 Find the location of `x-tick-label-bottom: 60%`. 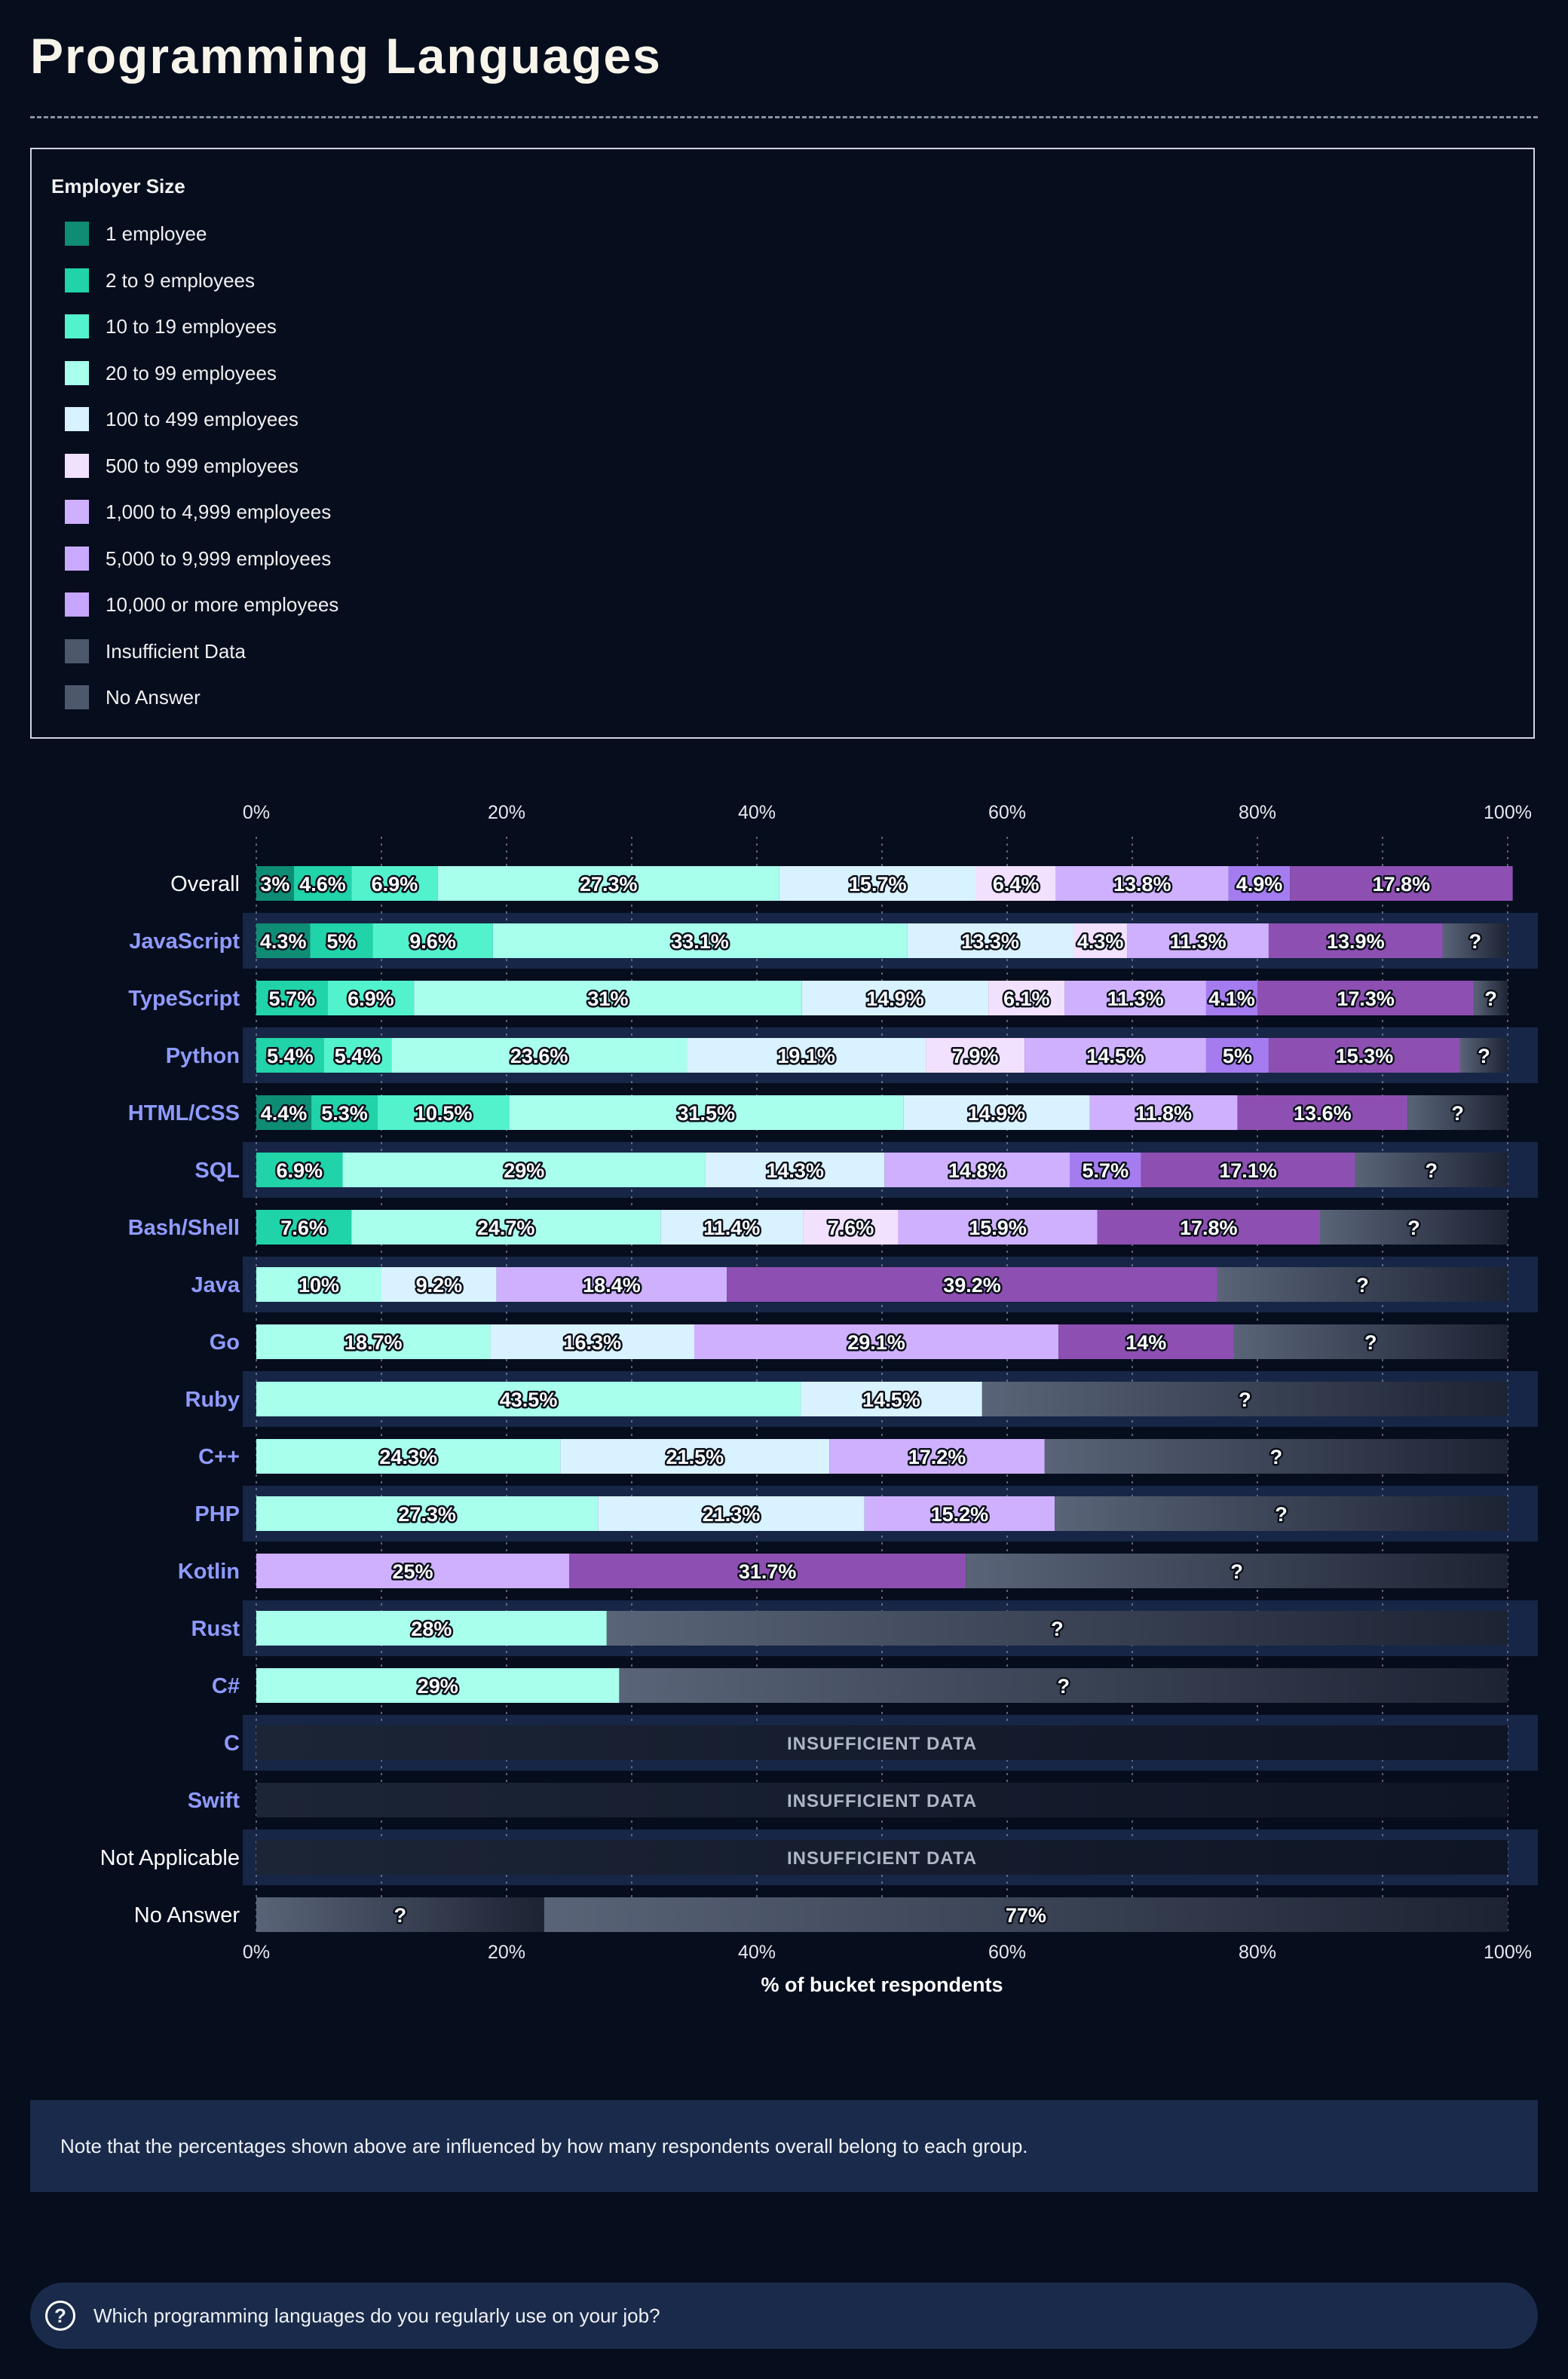

x-tick-label-bottom: 60% is located at coordinates (1007, 1953).